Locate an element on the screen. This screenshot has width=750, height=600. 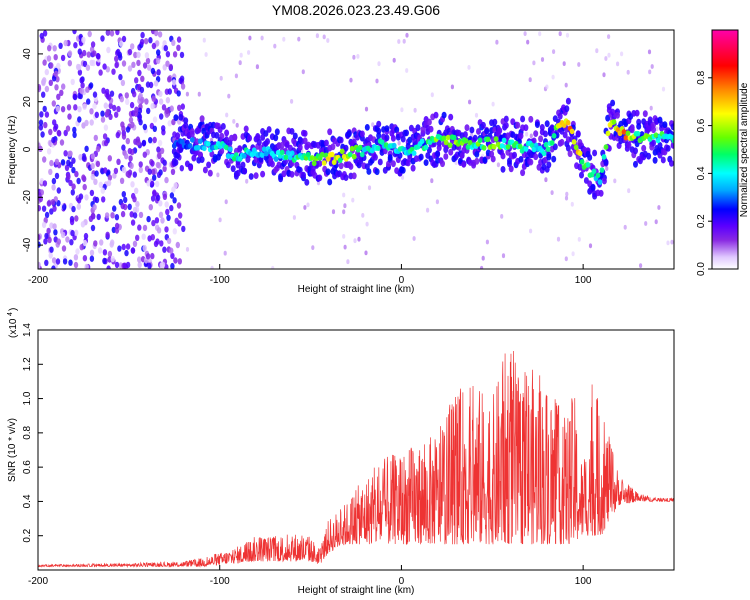
y-tick-label: 0.6 is located at coordinates (27, 467).